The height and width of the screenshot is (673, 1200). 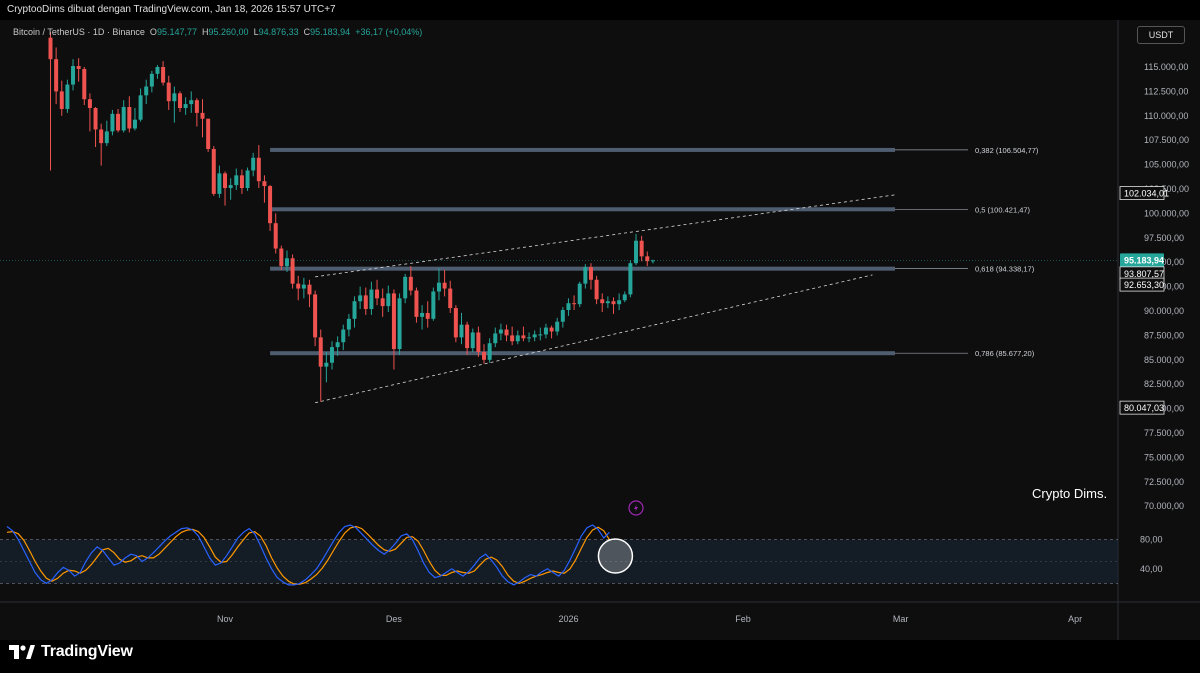 What do you see at coordinates (1007, 150) in the screenshot?
I see `fib-level-label: 0,382 (106.504,77)` at bounding box center [1007, 150].